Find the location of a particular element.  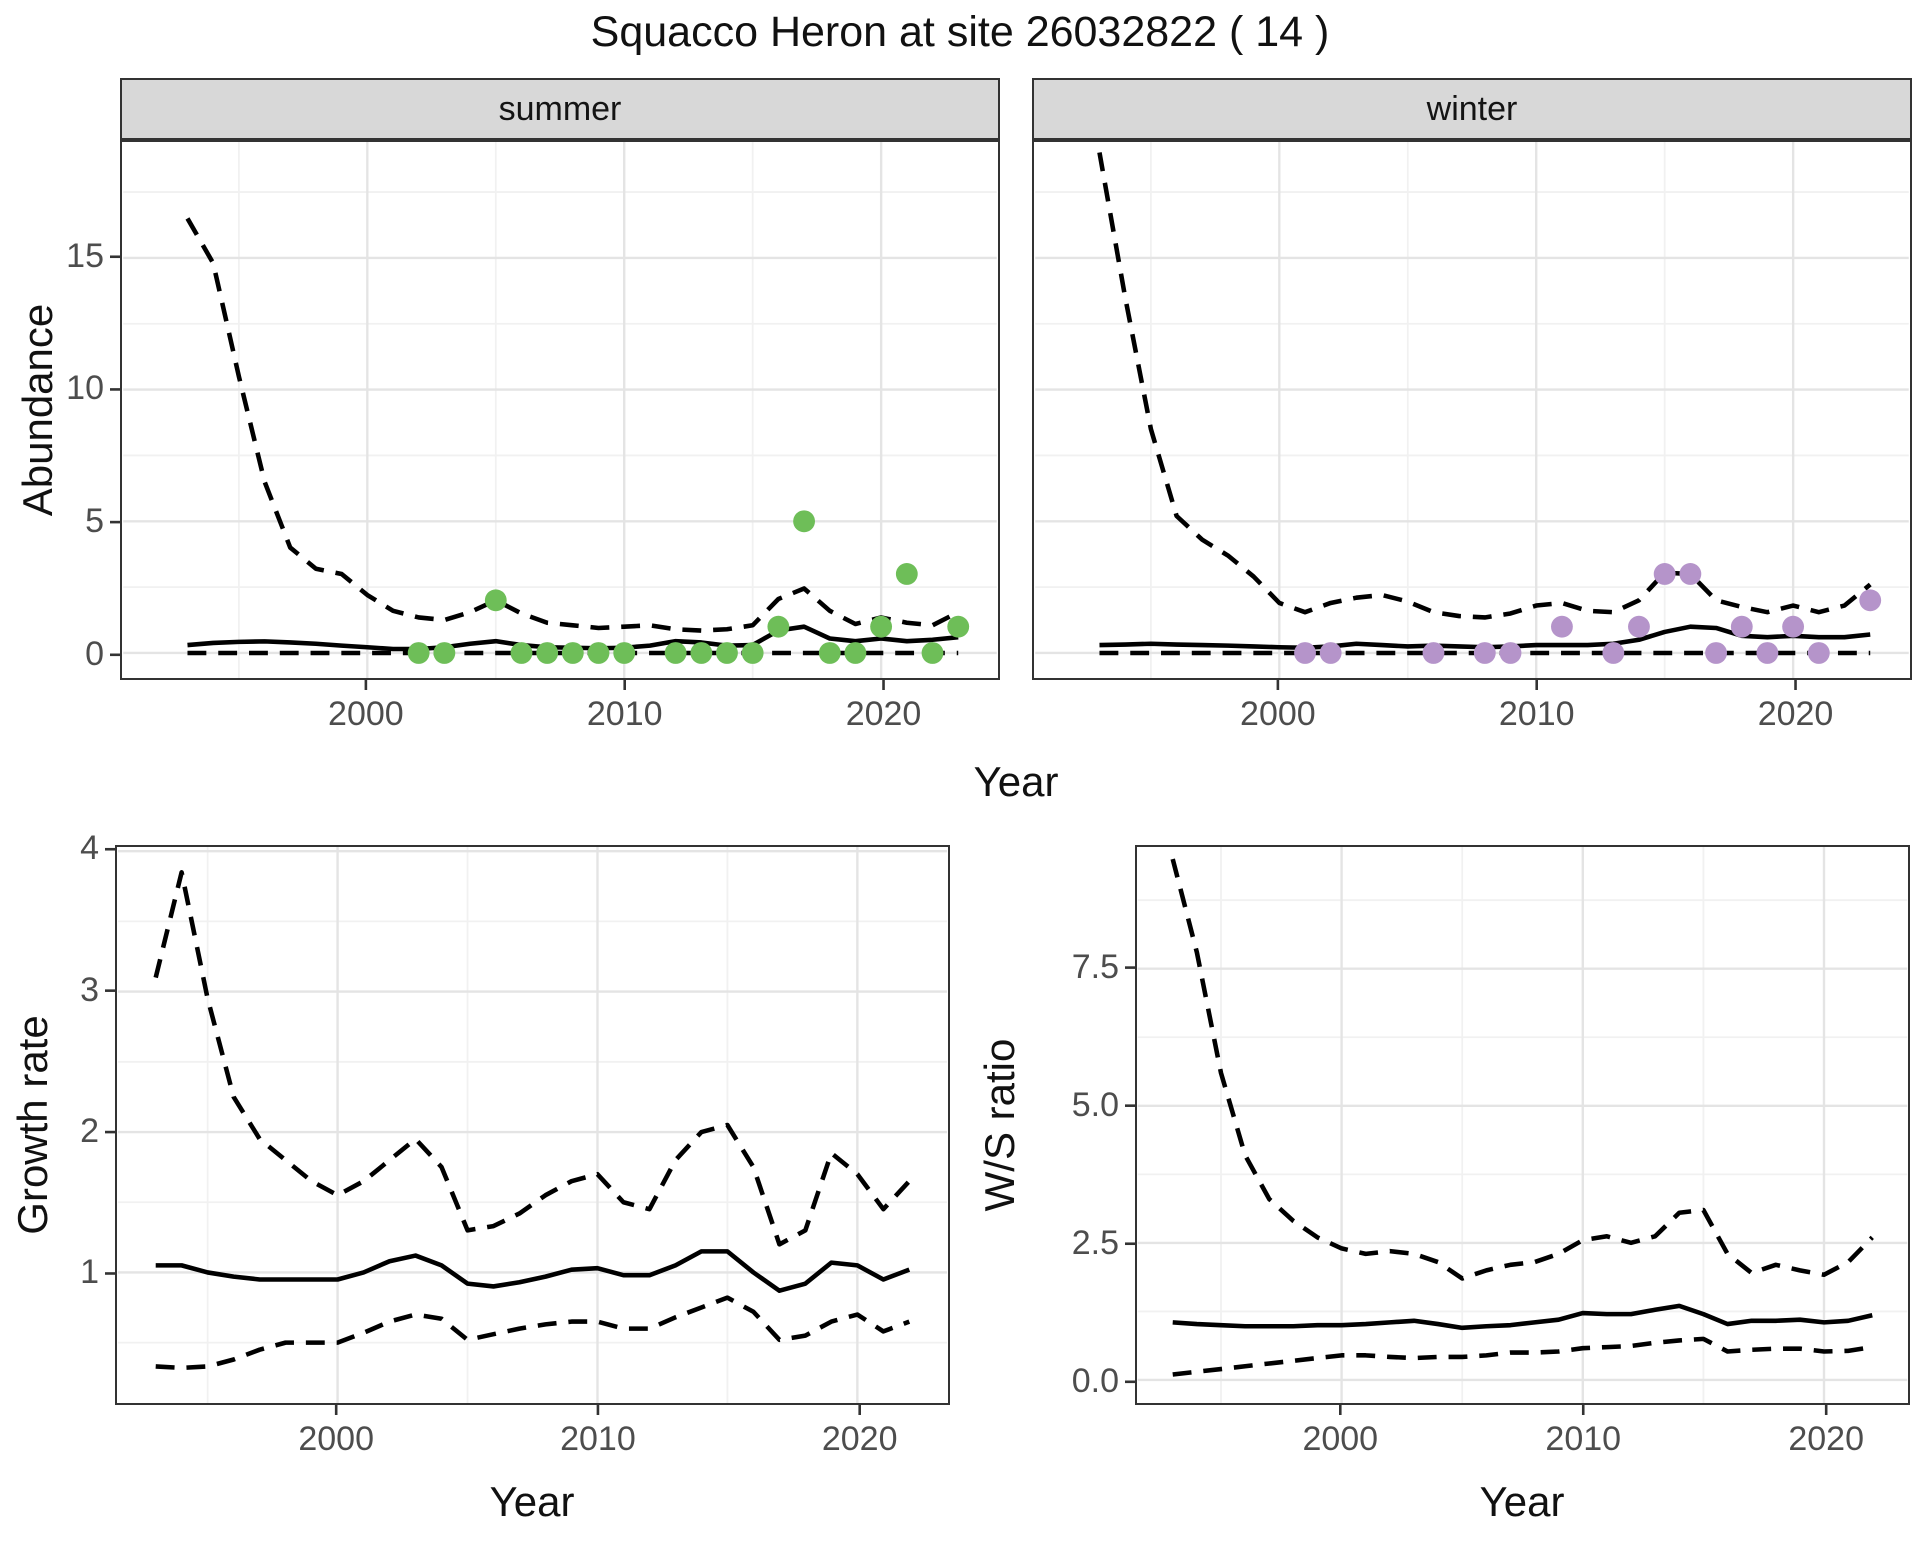

facet-strip-summer: summer is located at coordinates (560, 109).